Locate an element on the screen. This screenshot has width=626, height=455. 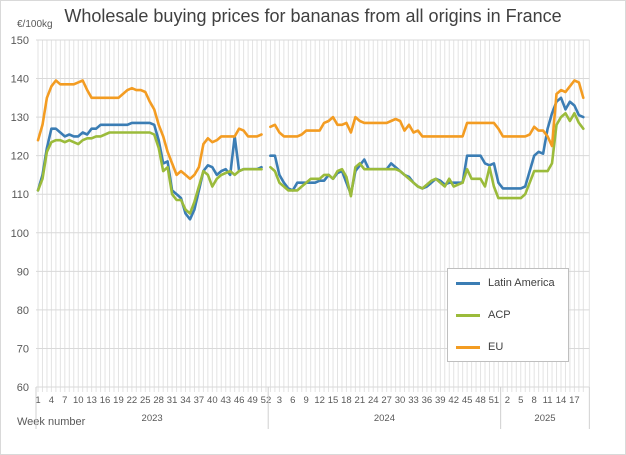
x-tick-label: 9 is located at coordinates (306, 400).